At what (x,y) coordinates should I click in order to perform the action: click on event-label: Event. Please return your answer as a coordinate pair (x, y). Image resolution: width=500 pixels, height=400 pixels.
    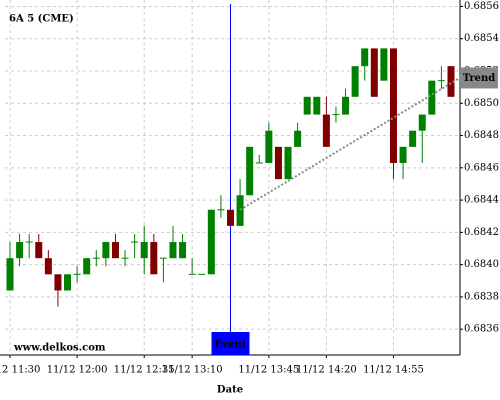
    Looking at the image, I should click on (231, 345).